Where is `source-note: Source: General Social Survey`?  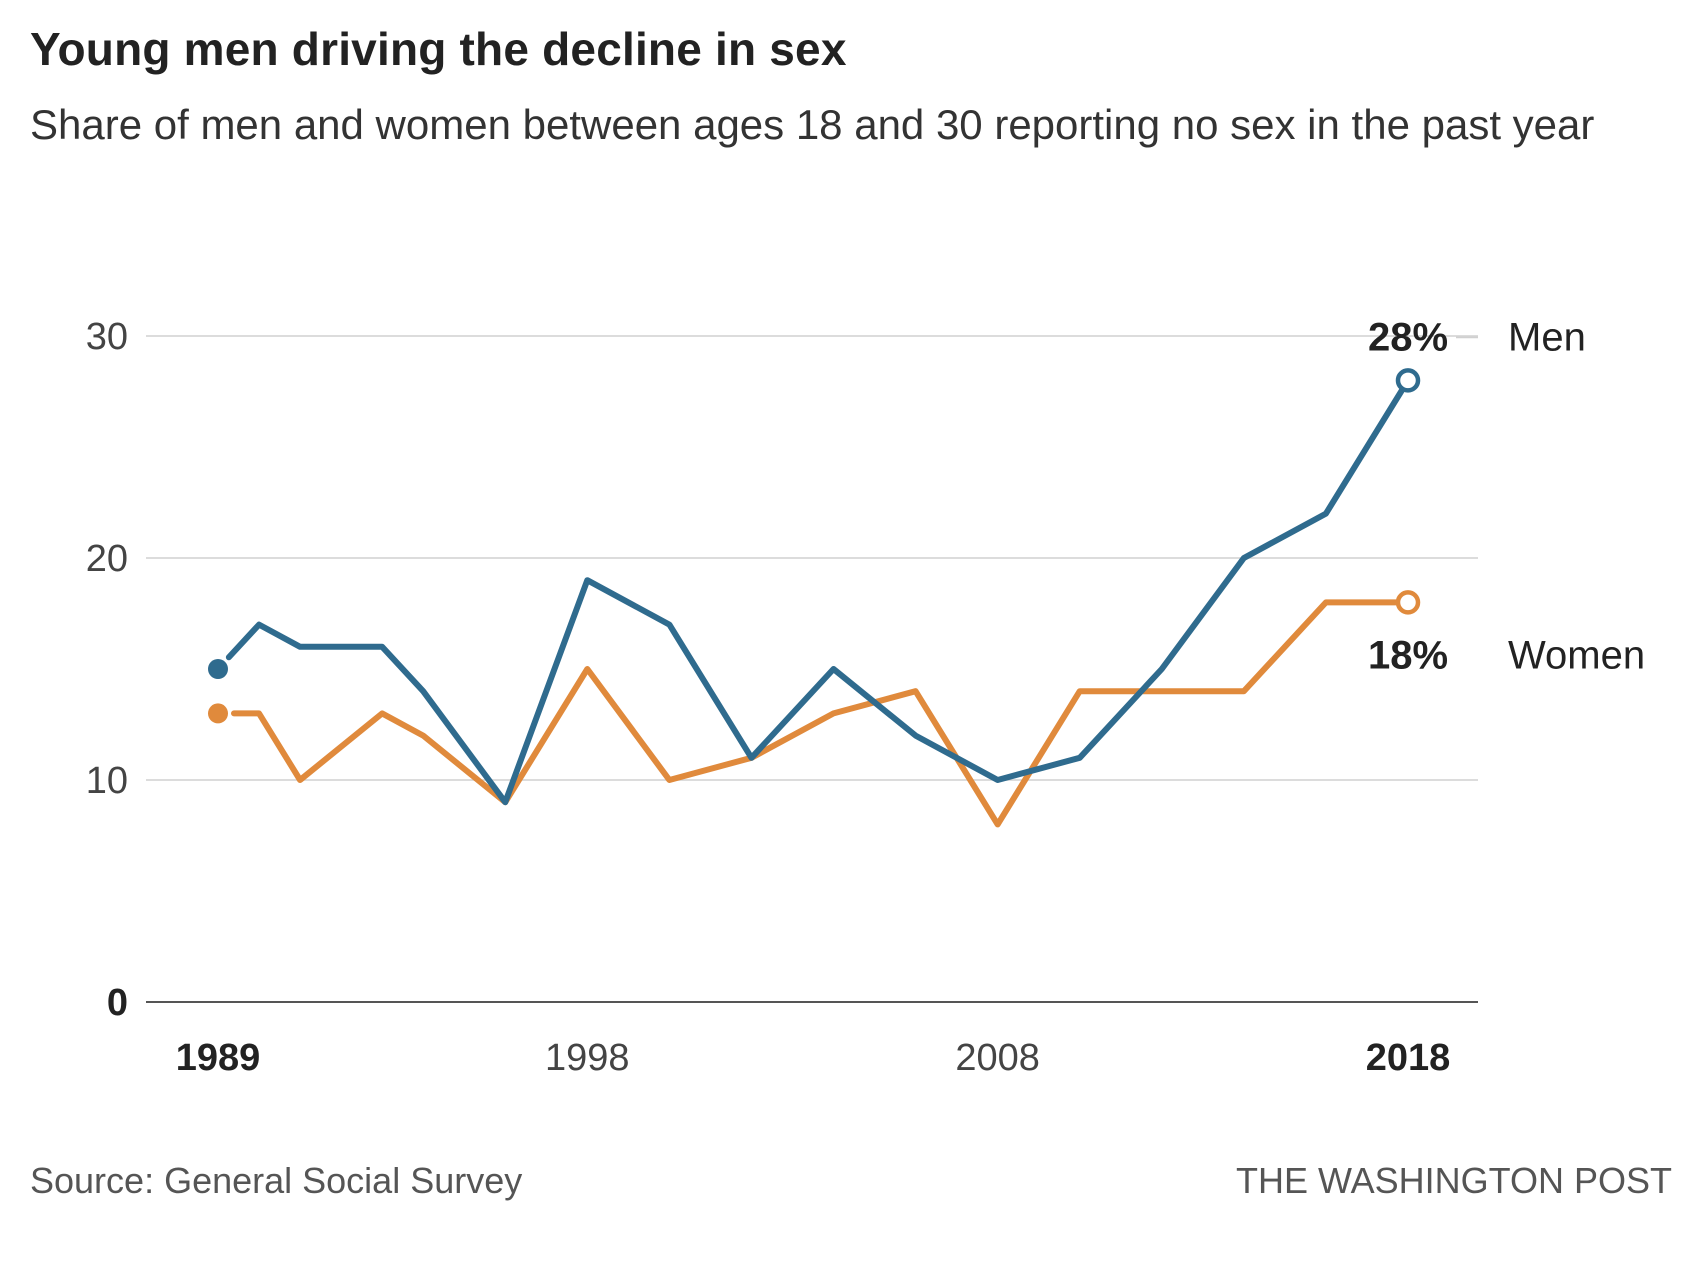
source-note: Source: General Social Survey is located at coordinates (276, 1180).